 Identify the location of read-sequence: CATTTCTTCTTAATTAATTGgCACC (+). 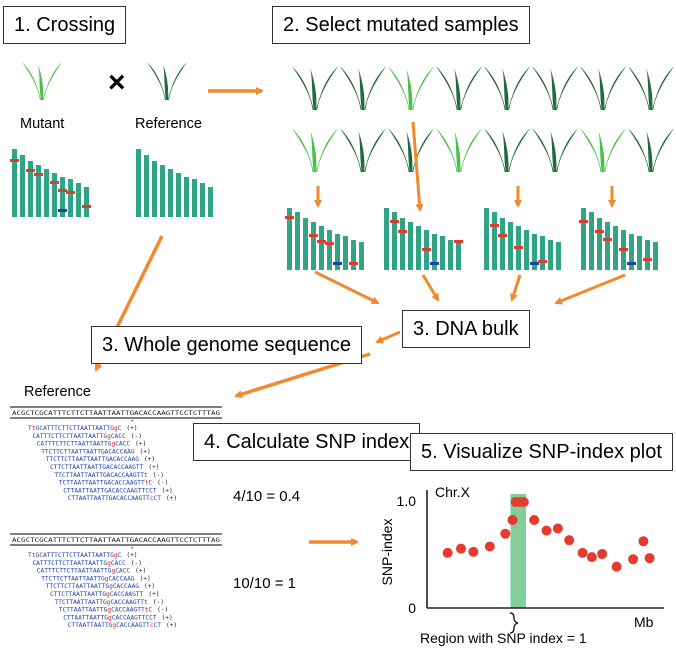
(92, 444).